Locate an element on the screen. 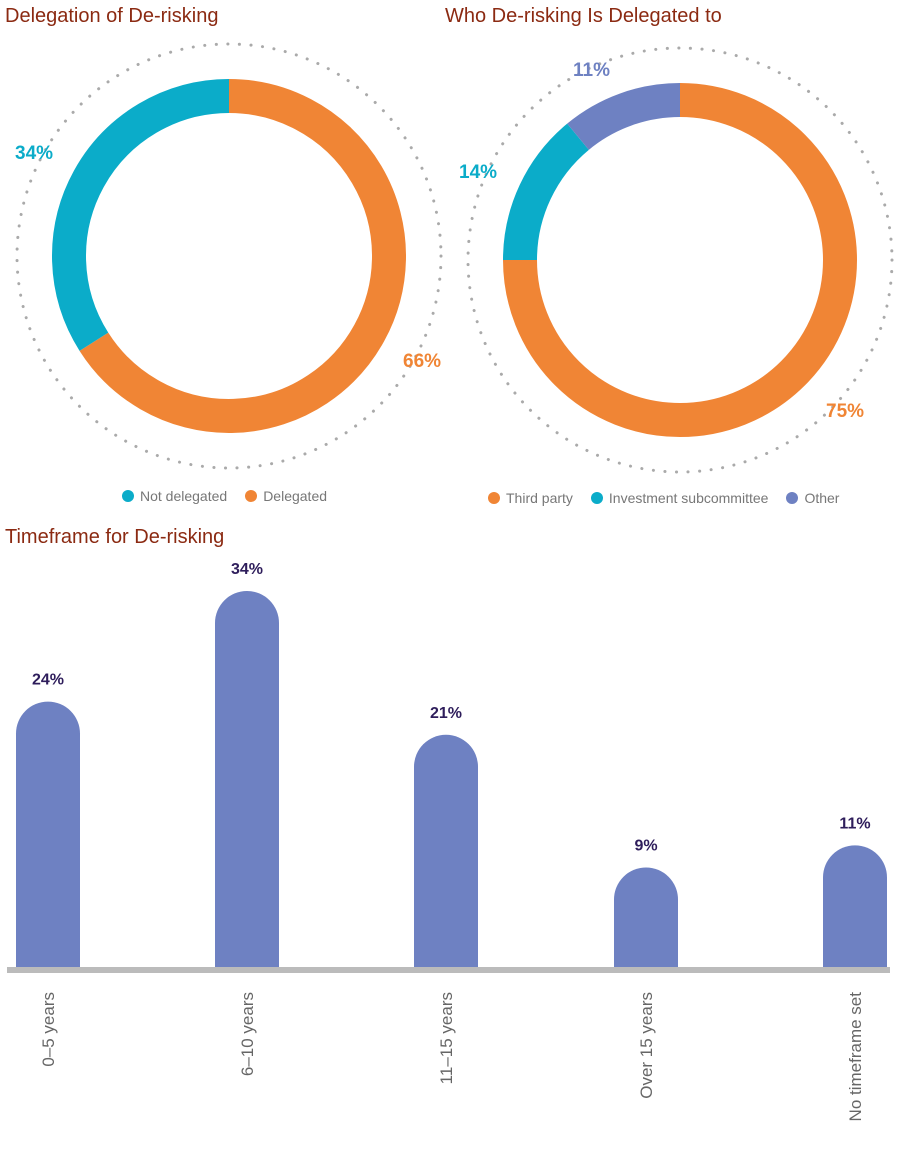 The height and width of the screenshot is (1152, 900). legend-item-other: Other is located at coordinates (812, 498).